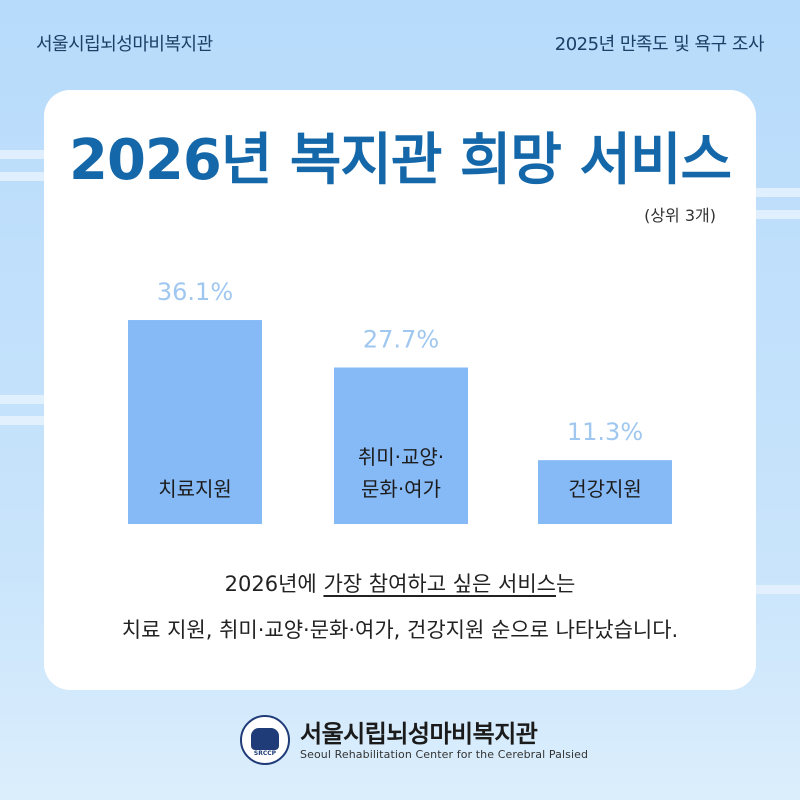 The height and width of the screenshot is (800, 800). I want to click on value-label-1: 36.1%, so click(195, 292).